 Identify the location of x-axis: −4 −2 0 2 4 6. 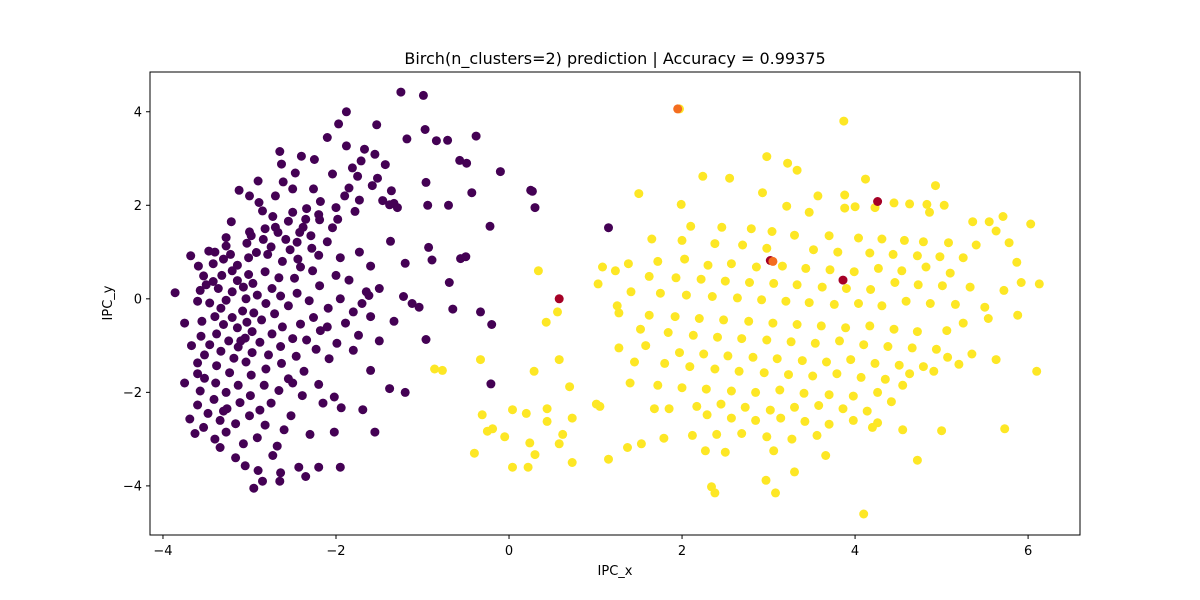
(592, 547).